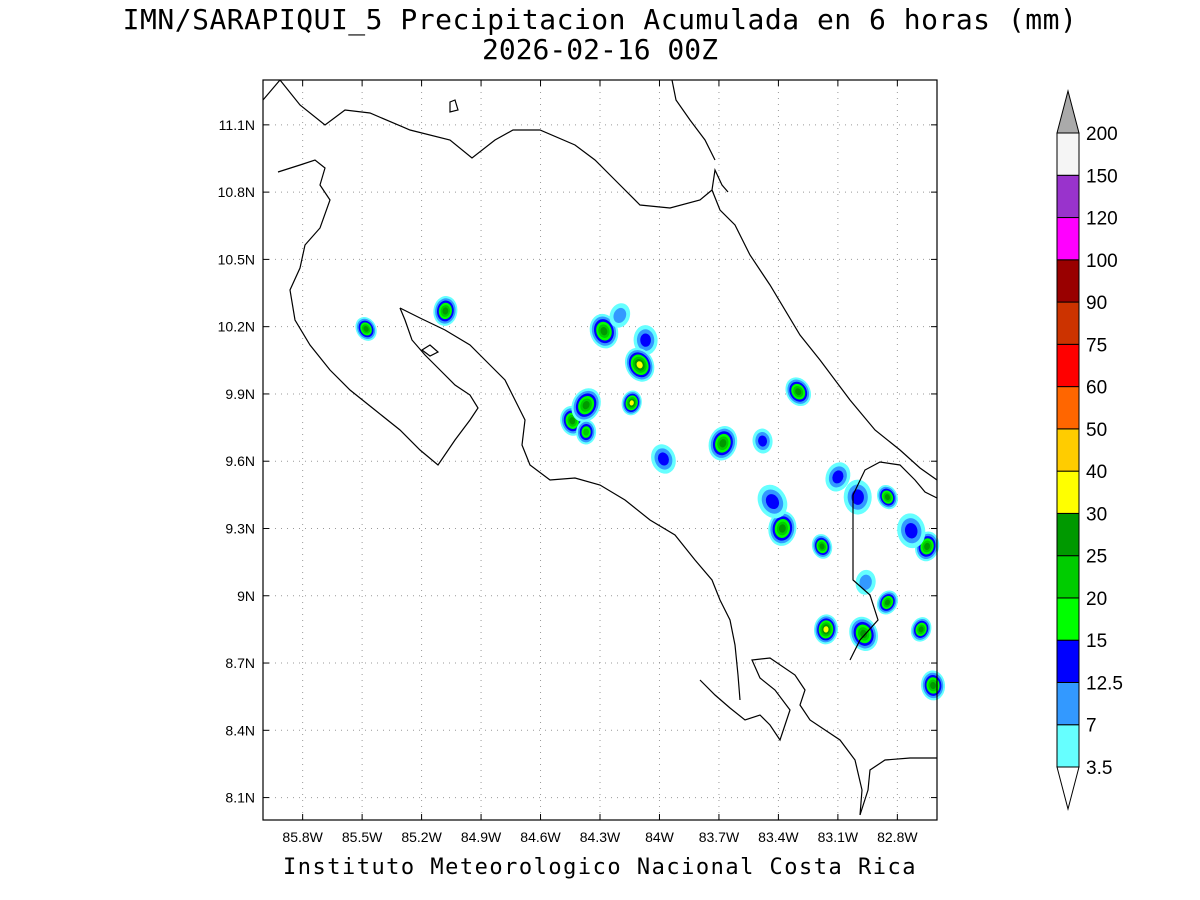 This screenshot has width=1200, height=900. What do you see at coordinates (246, 596) in the screenshot?
I see `lat-tick-label: 9N` at bounding box center [246, 596].